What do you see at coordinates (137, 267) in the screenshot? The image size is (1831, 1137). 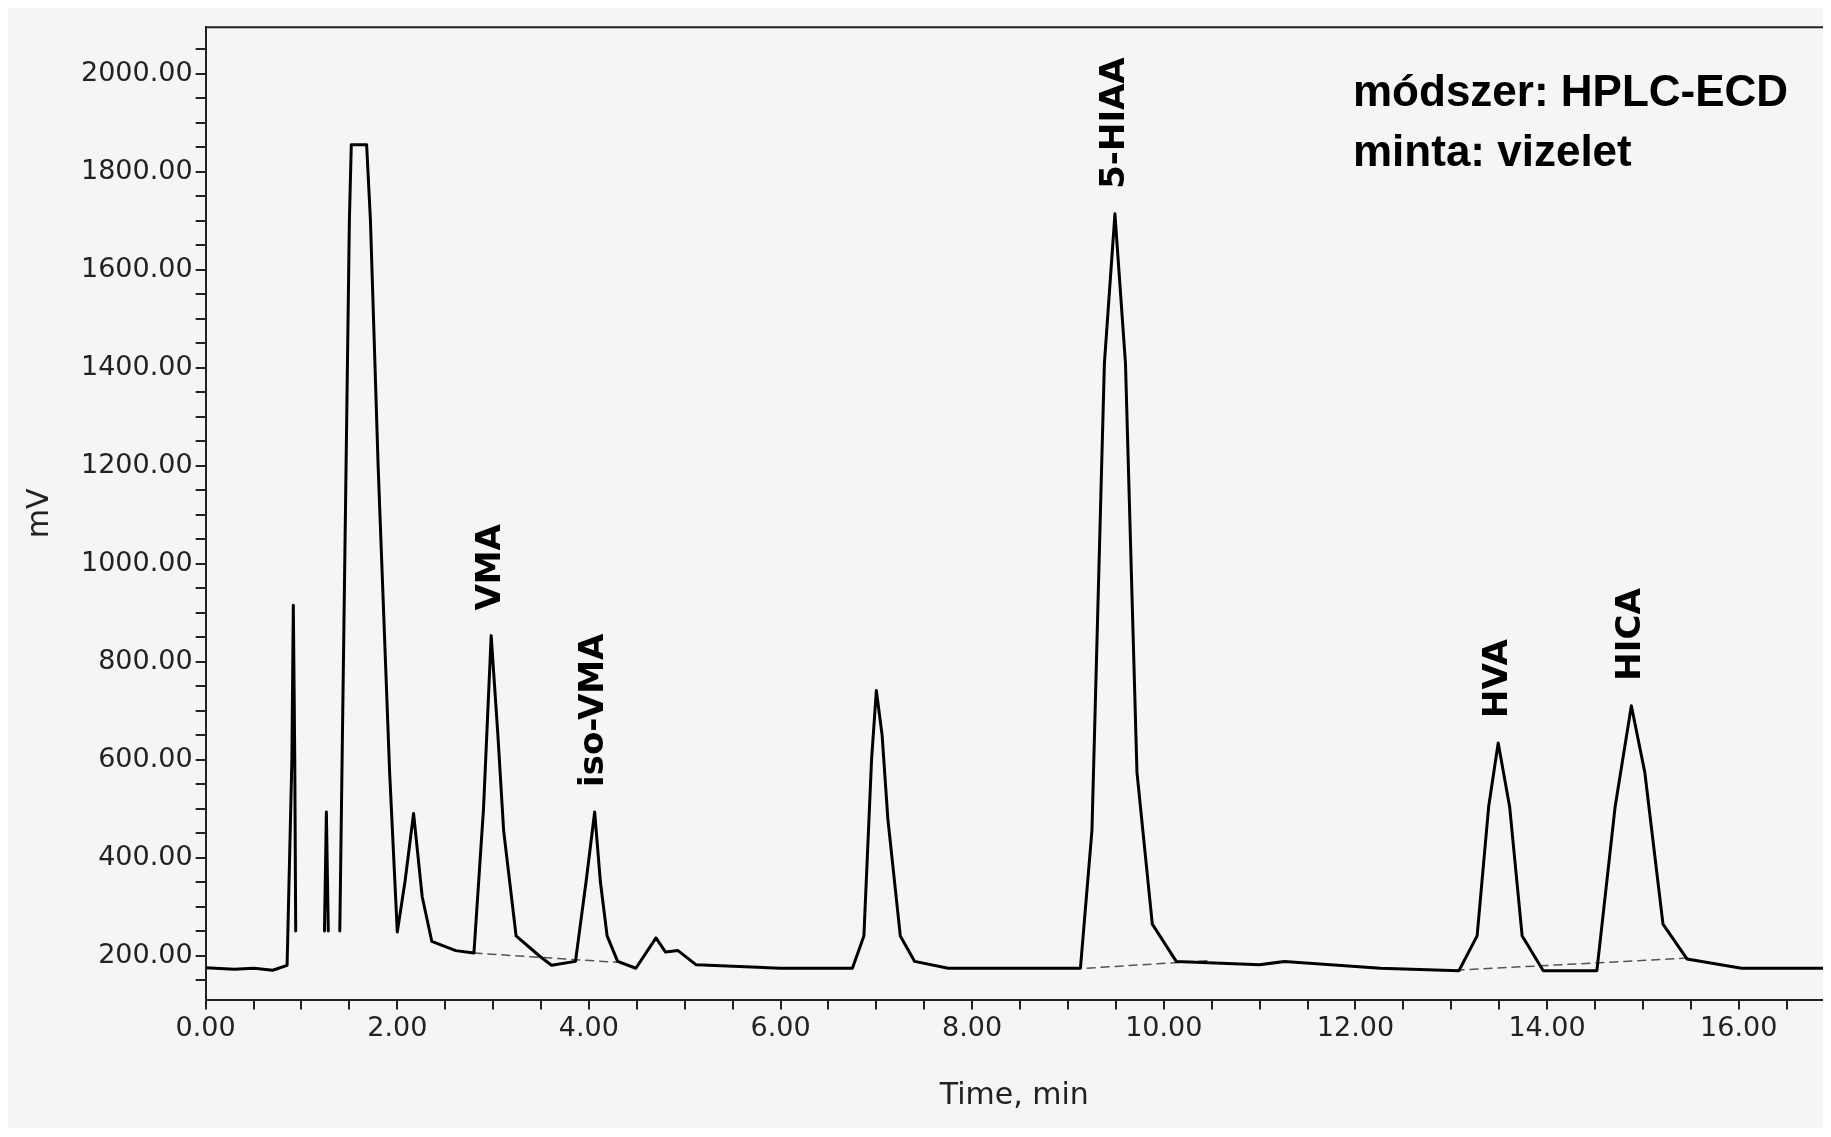 I see `y-tick-label: 1600.00` at bounding box center [137, 267].